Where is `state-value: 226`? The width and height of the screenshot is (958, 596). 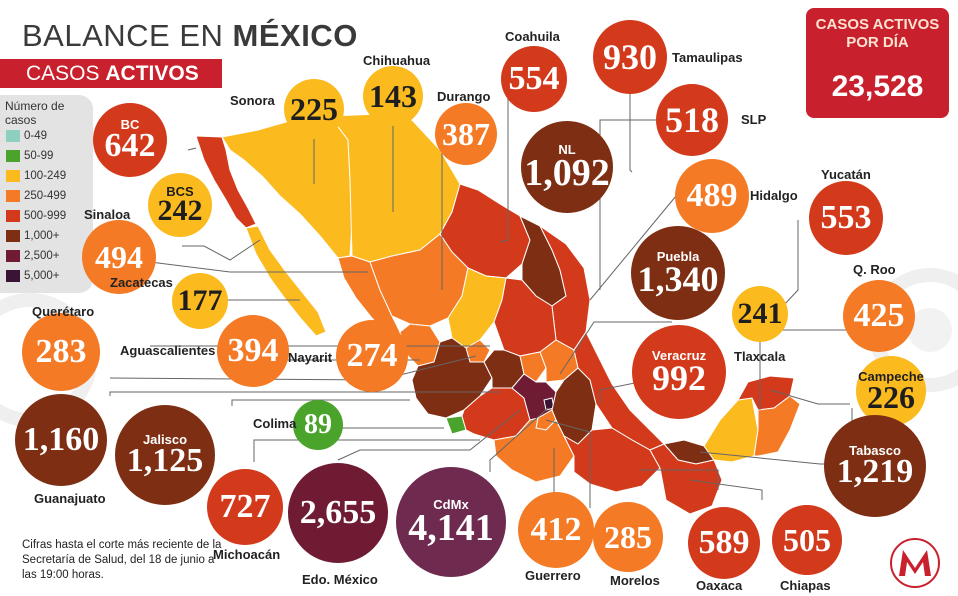
state-value: 226 is located at coordinates (891, 396).